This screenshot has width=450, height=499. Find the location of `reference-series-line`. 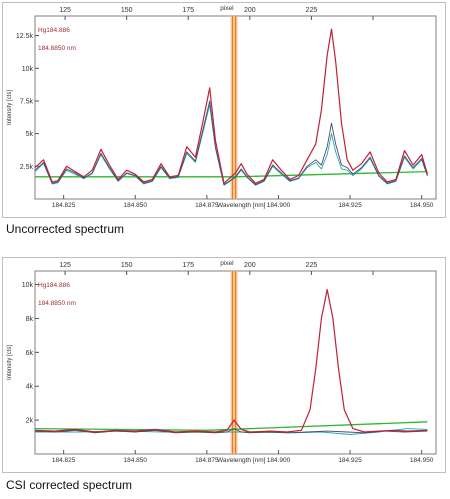

reference-series-line is located at coordinates (231, 431).